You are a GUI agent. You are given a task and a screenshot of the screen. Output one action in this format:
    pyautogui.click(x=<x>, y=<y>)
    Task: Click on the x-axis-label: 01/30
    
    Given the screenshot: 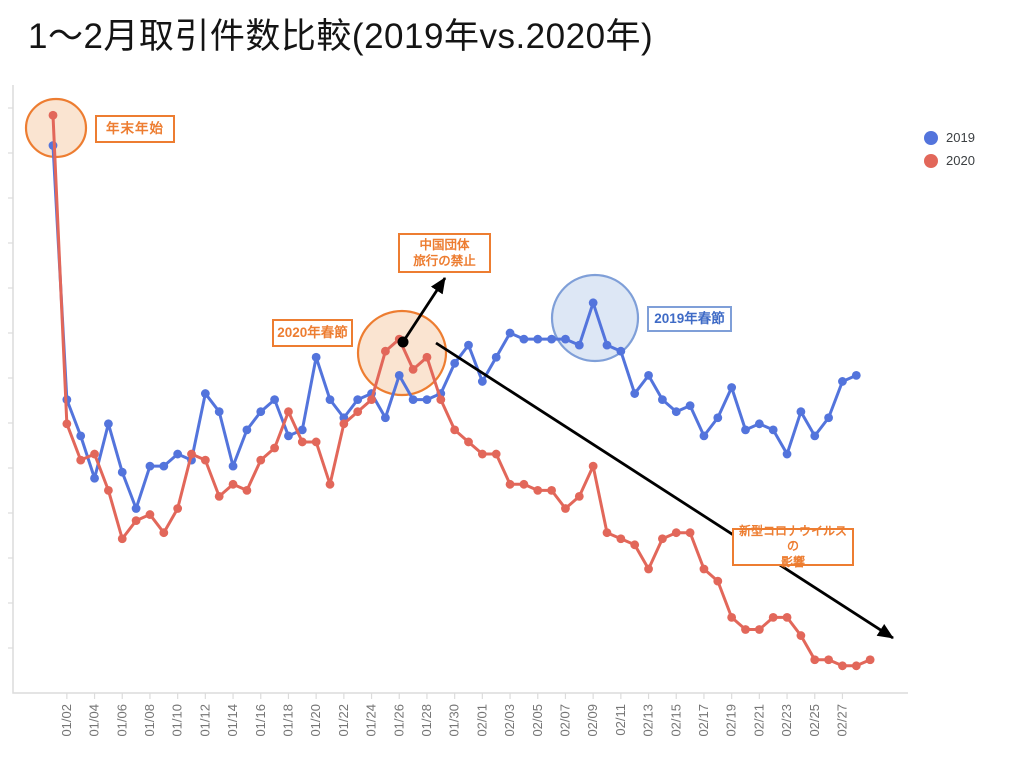 What is the action you would take?
    pyautogui.click(x=454, y=720)
    